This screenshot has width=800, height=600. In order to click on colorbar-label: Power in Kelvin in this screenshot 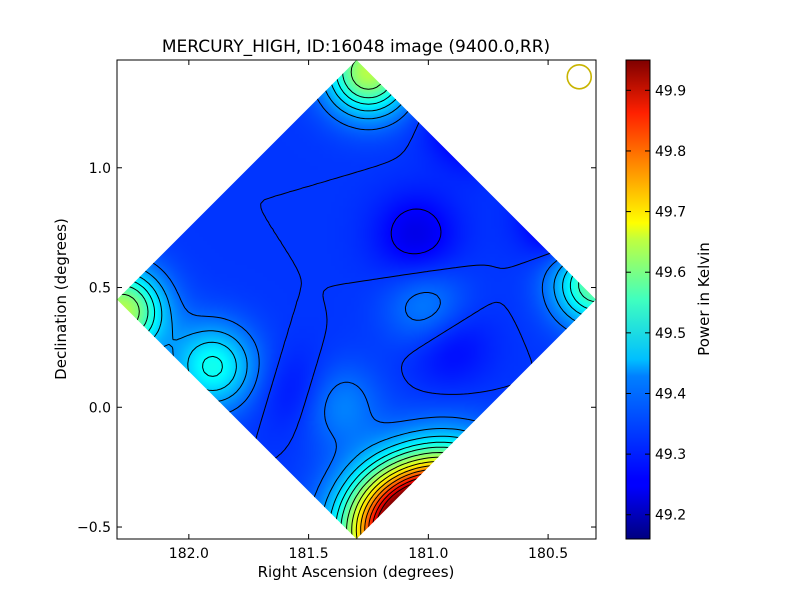, I will do `click(704, 299)`.